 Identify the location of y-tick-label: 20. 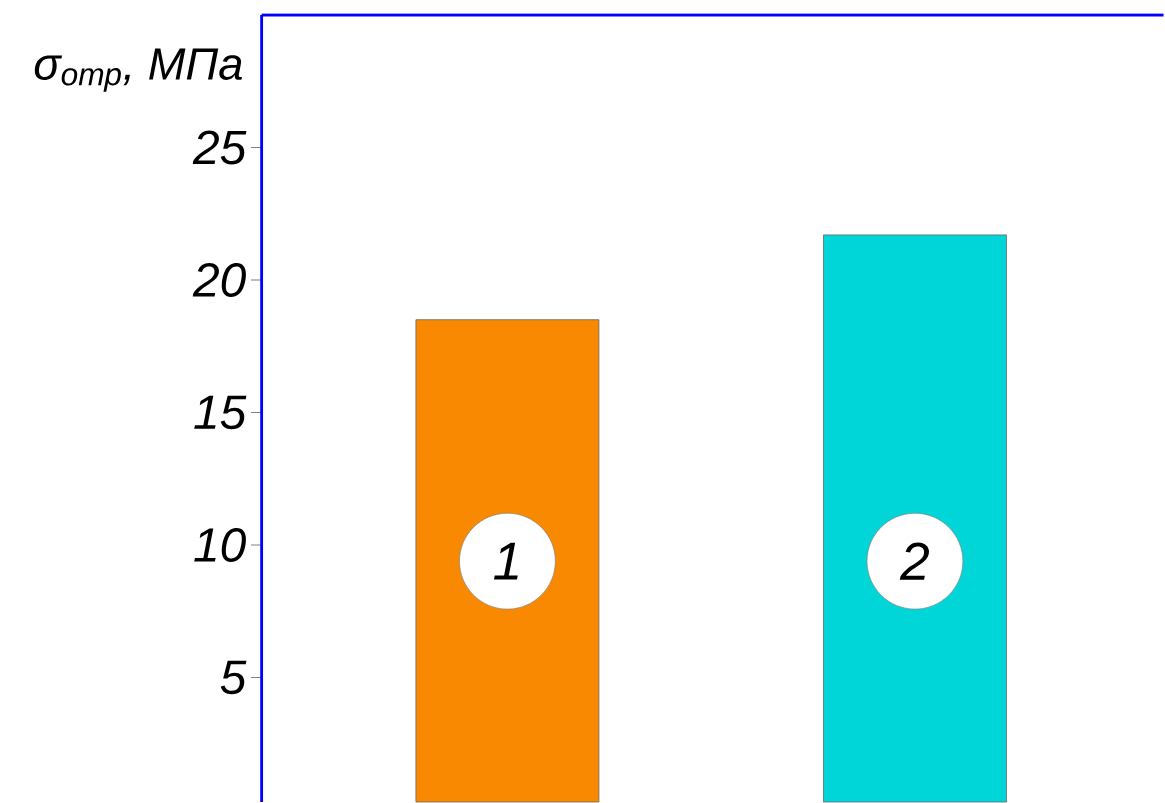
(219, 279).